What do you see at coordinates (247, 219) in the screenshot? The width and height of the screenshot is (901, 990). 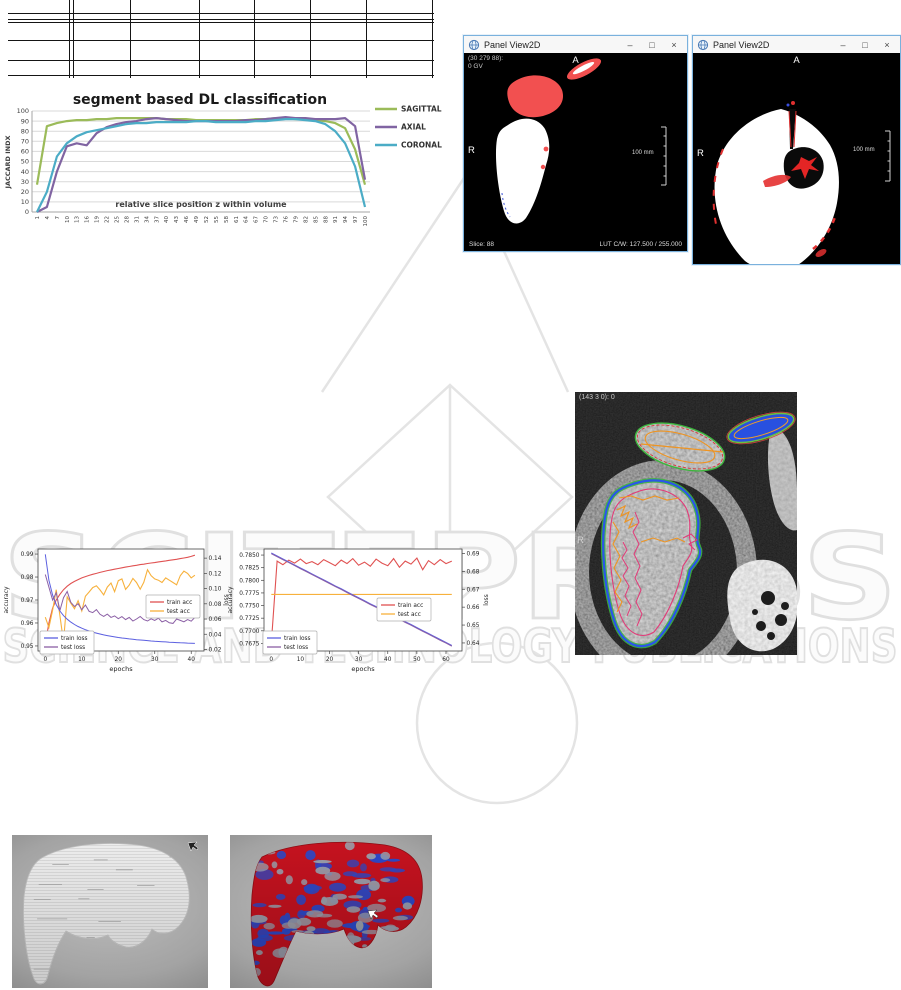 I see `x-tick-label: 64` at bounding box center [247, 219].